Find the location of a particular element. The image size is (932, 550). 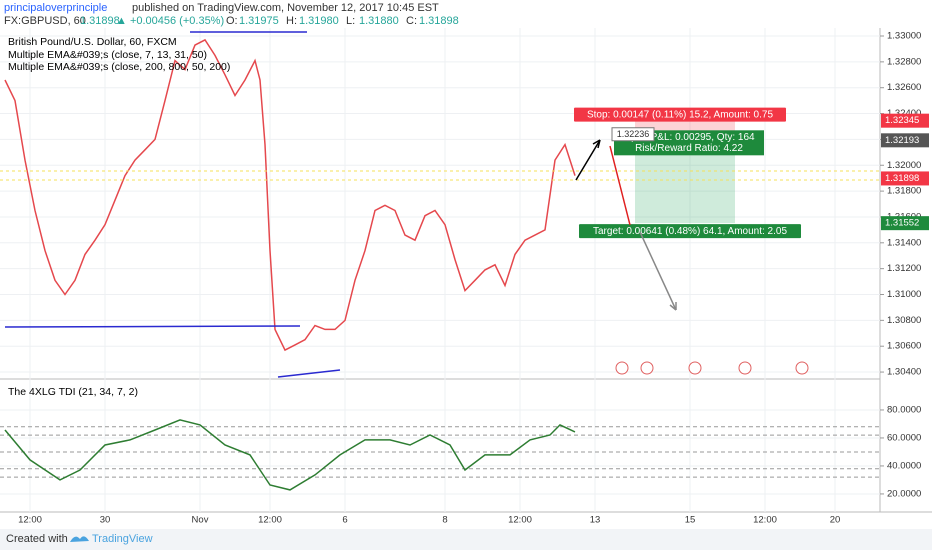

ohlc-key: O: is located at coordinates (232, 21).